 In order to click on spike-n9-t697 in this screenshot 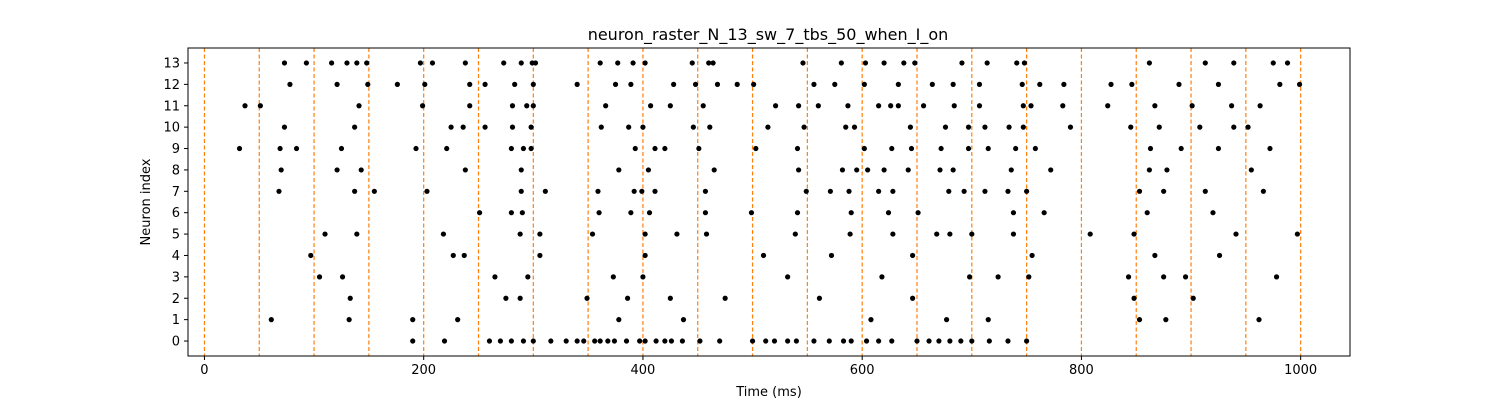, I will do `click(968, 148)`.